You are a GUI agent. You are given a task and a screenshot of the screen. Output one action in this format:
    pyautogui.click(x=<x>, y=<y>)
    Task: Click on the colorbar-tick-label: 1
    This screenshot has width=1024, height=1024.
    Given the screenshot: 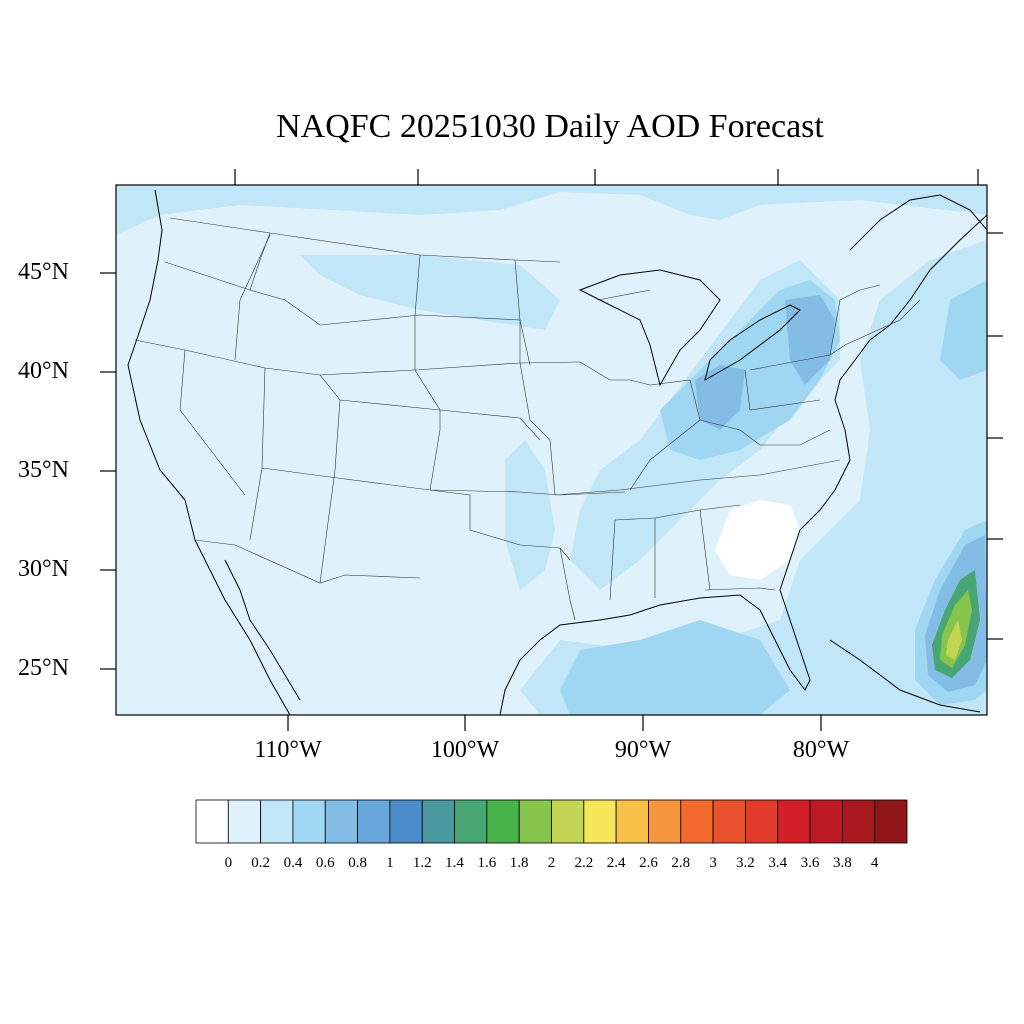 What is the action you would take?
    pyautogui.click(x=390, y=863)
    